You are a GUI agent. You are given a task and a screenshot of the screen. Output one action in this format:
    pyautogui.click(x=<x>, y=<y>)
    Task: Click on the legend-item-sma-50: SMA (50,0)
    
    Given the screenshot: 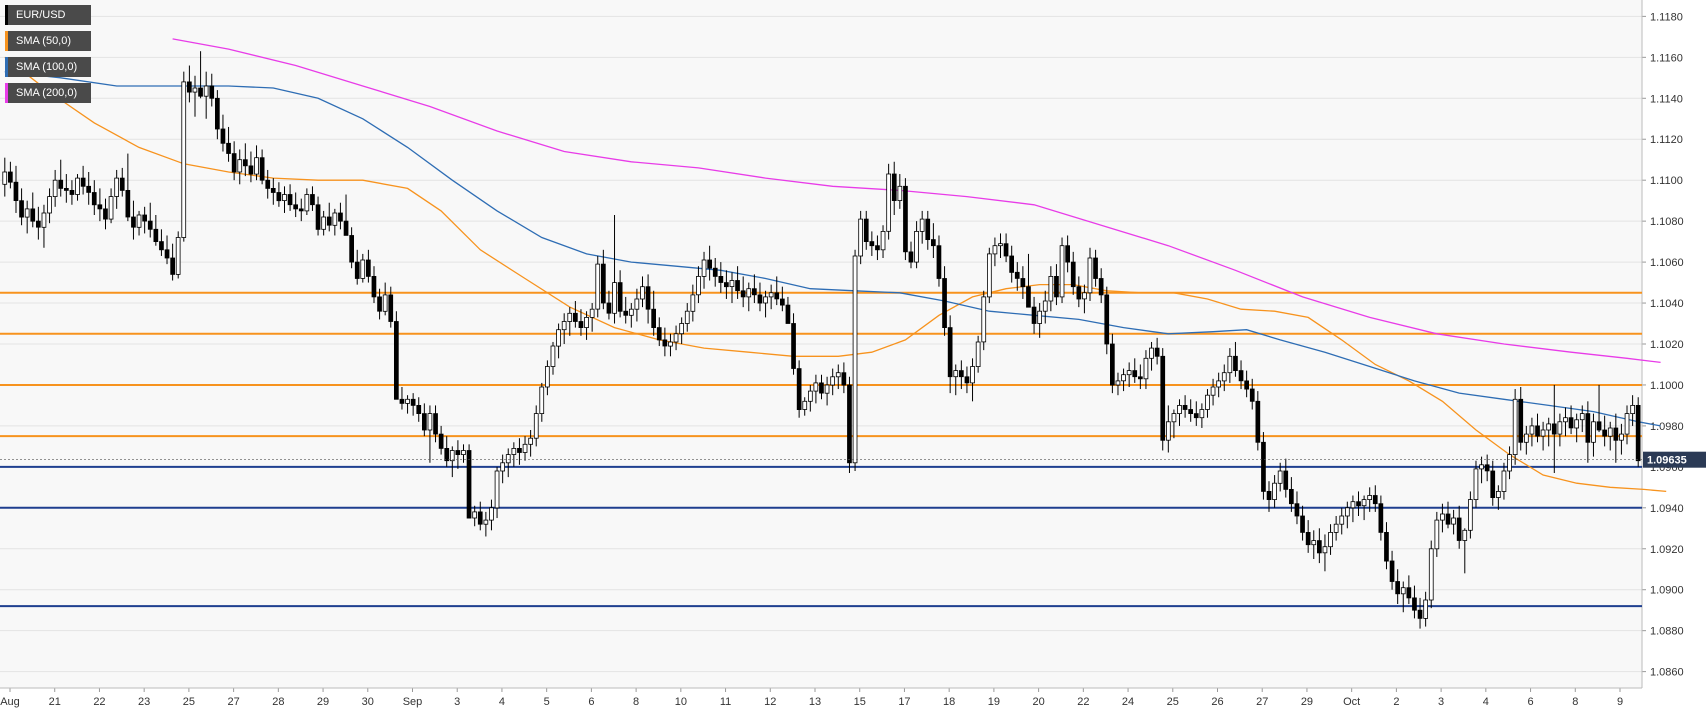 What is the action you would take?
    pyautogui.click(x=48, y=41)
    